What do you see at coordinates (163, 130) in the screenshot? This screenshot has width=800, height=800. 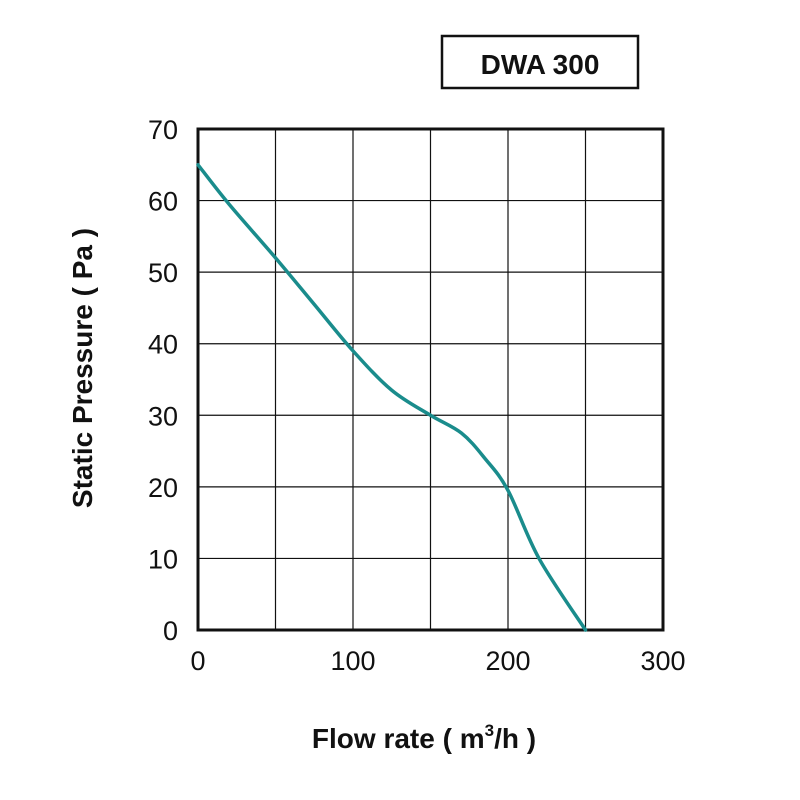 I see `y-tick-label: 70` at bounding box center [163, 130].